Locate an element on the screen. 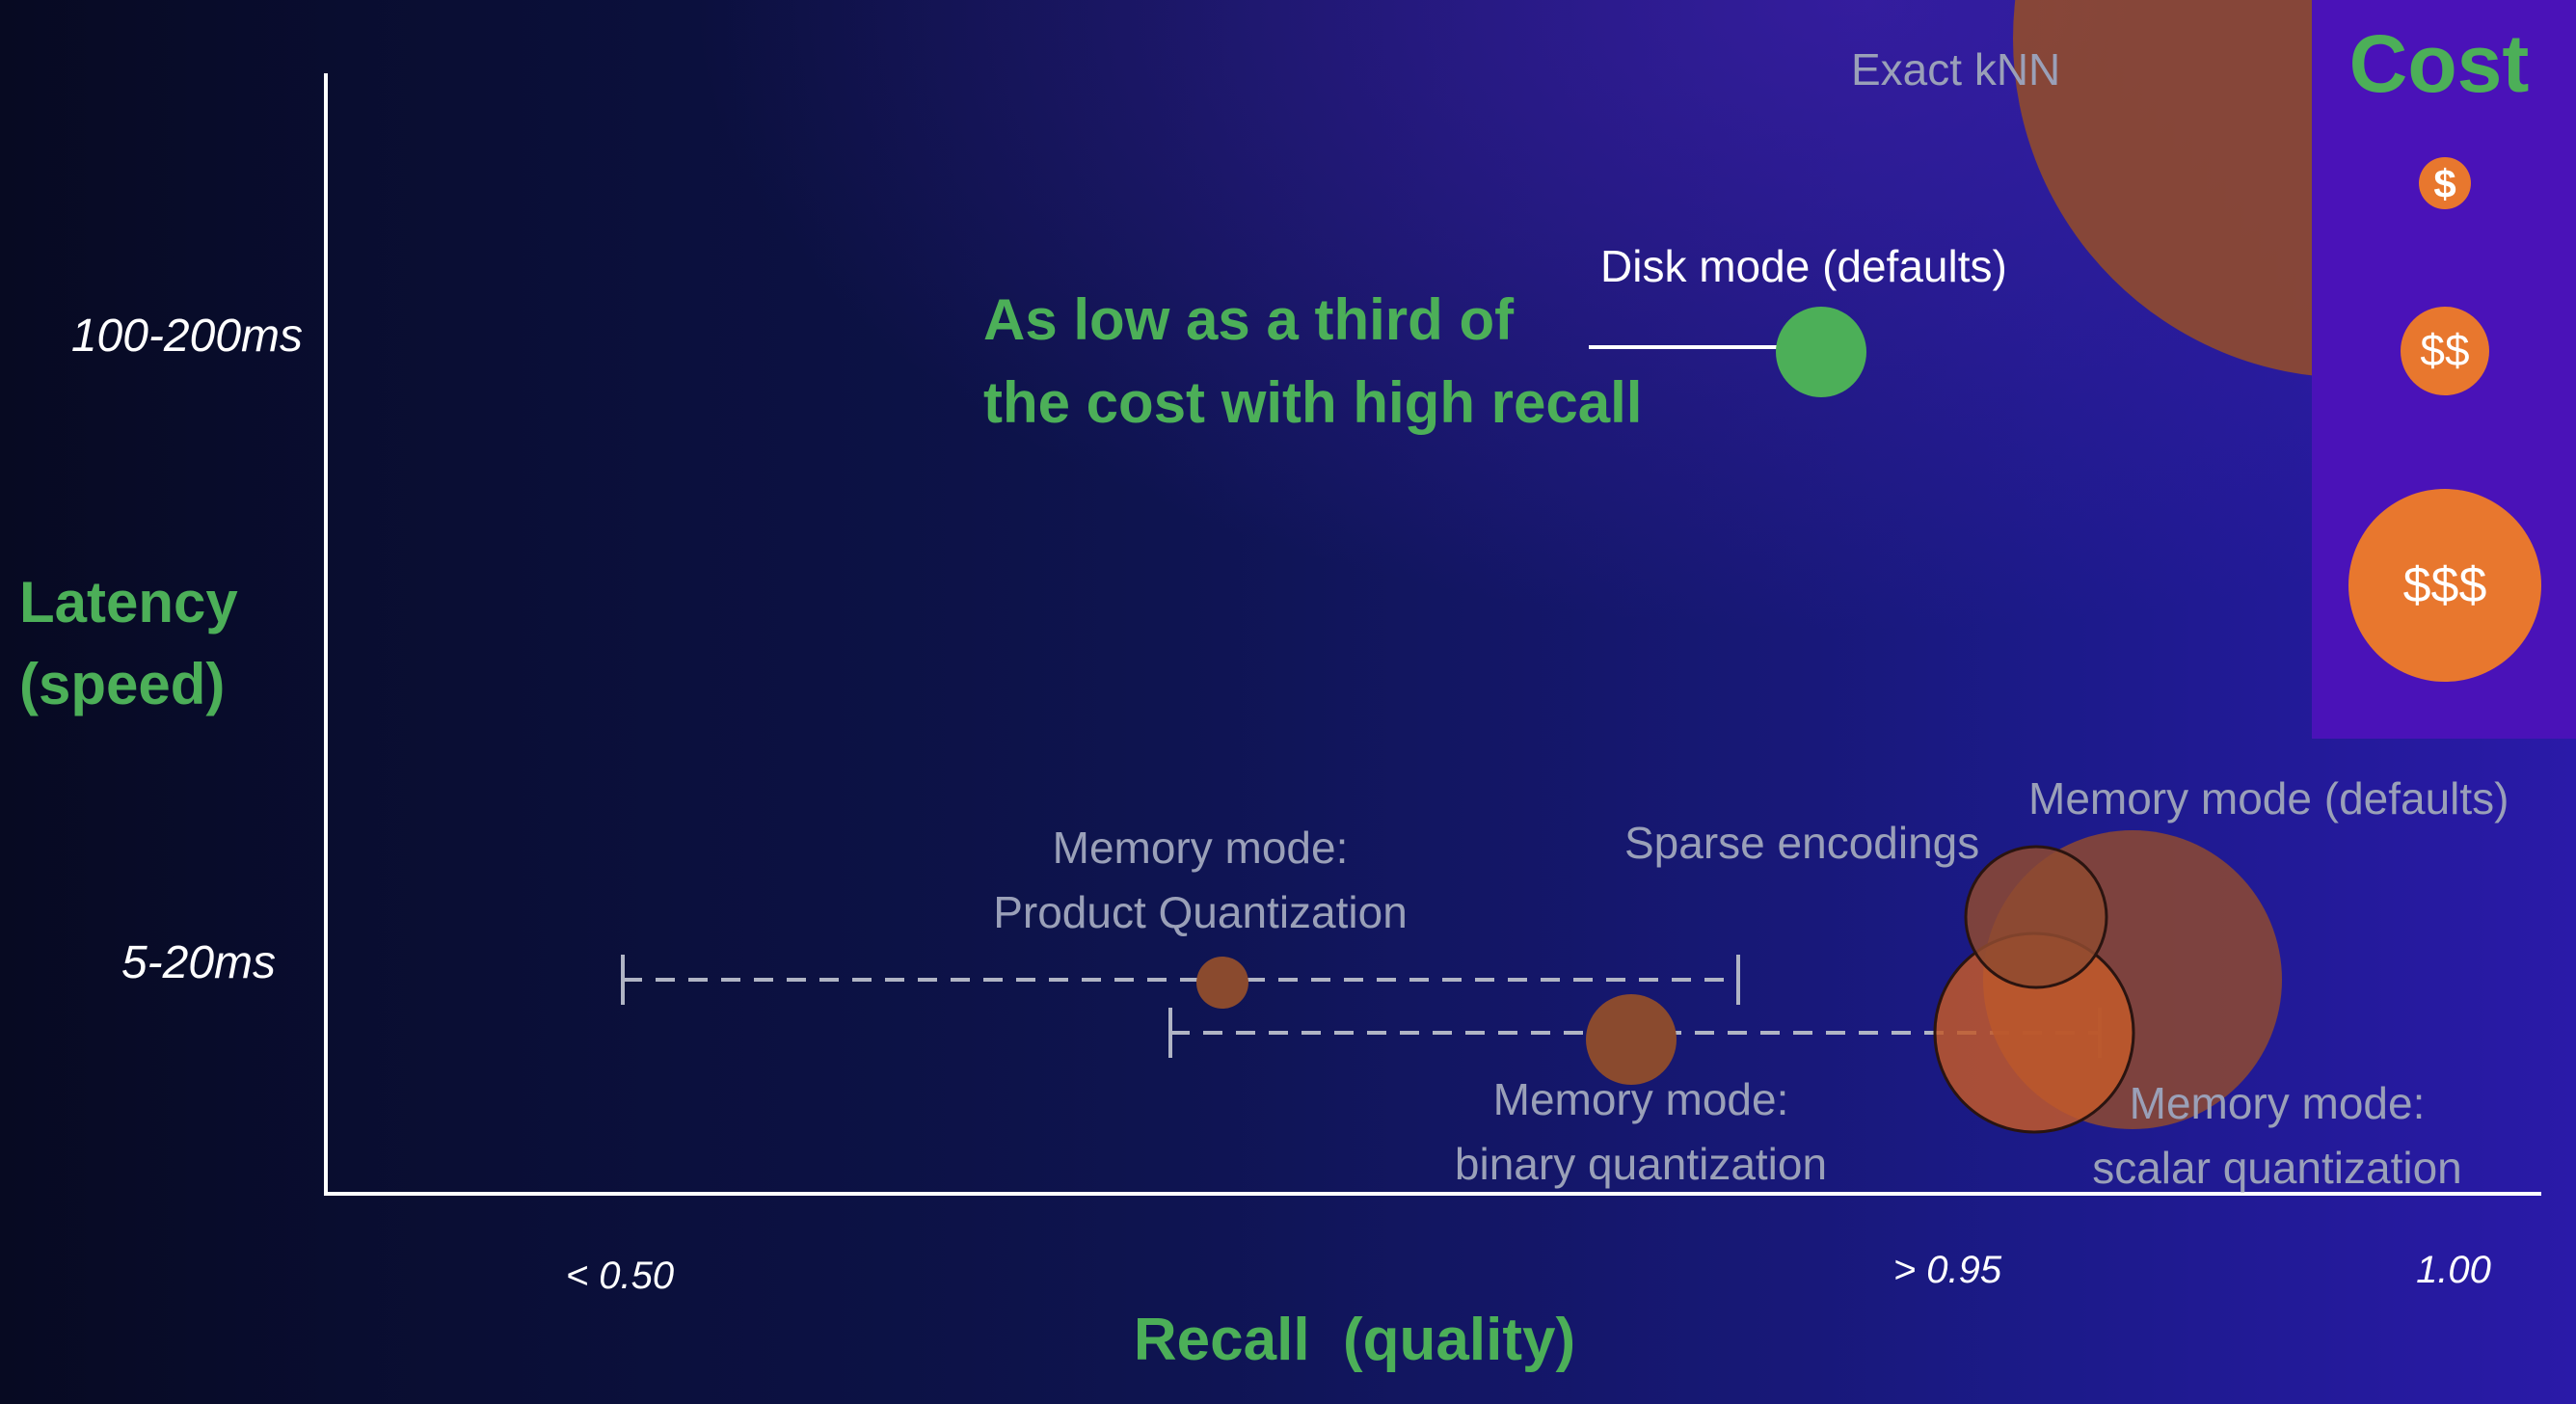  y-tick-label-low: 5-20ms is located at coordinates (199, 962).